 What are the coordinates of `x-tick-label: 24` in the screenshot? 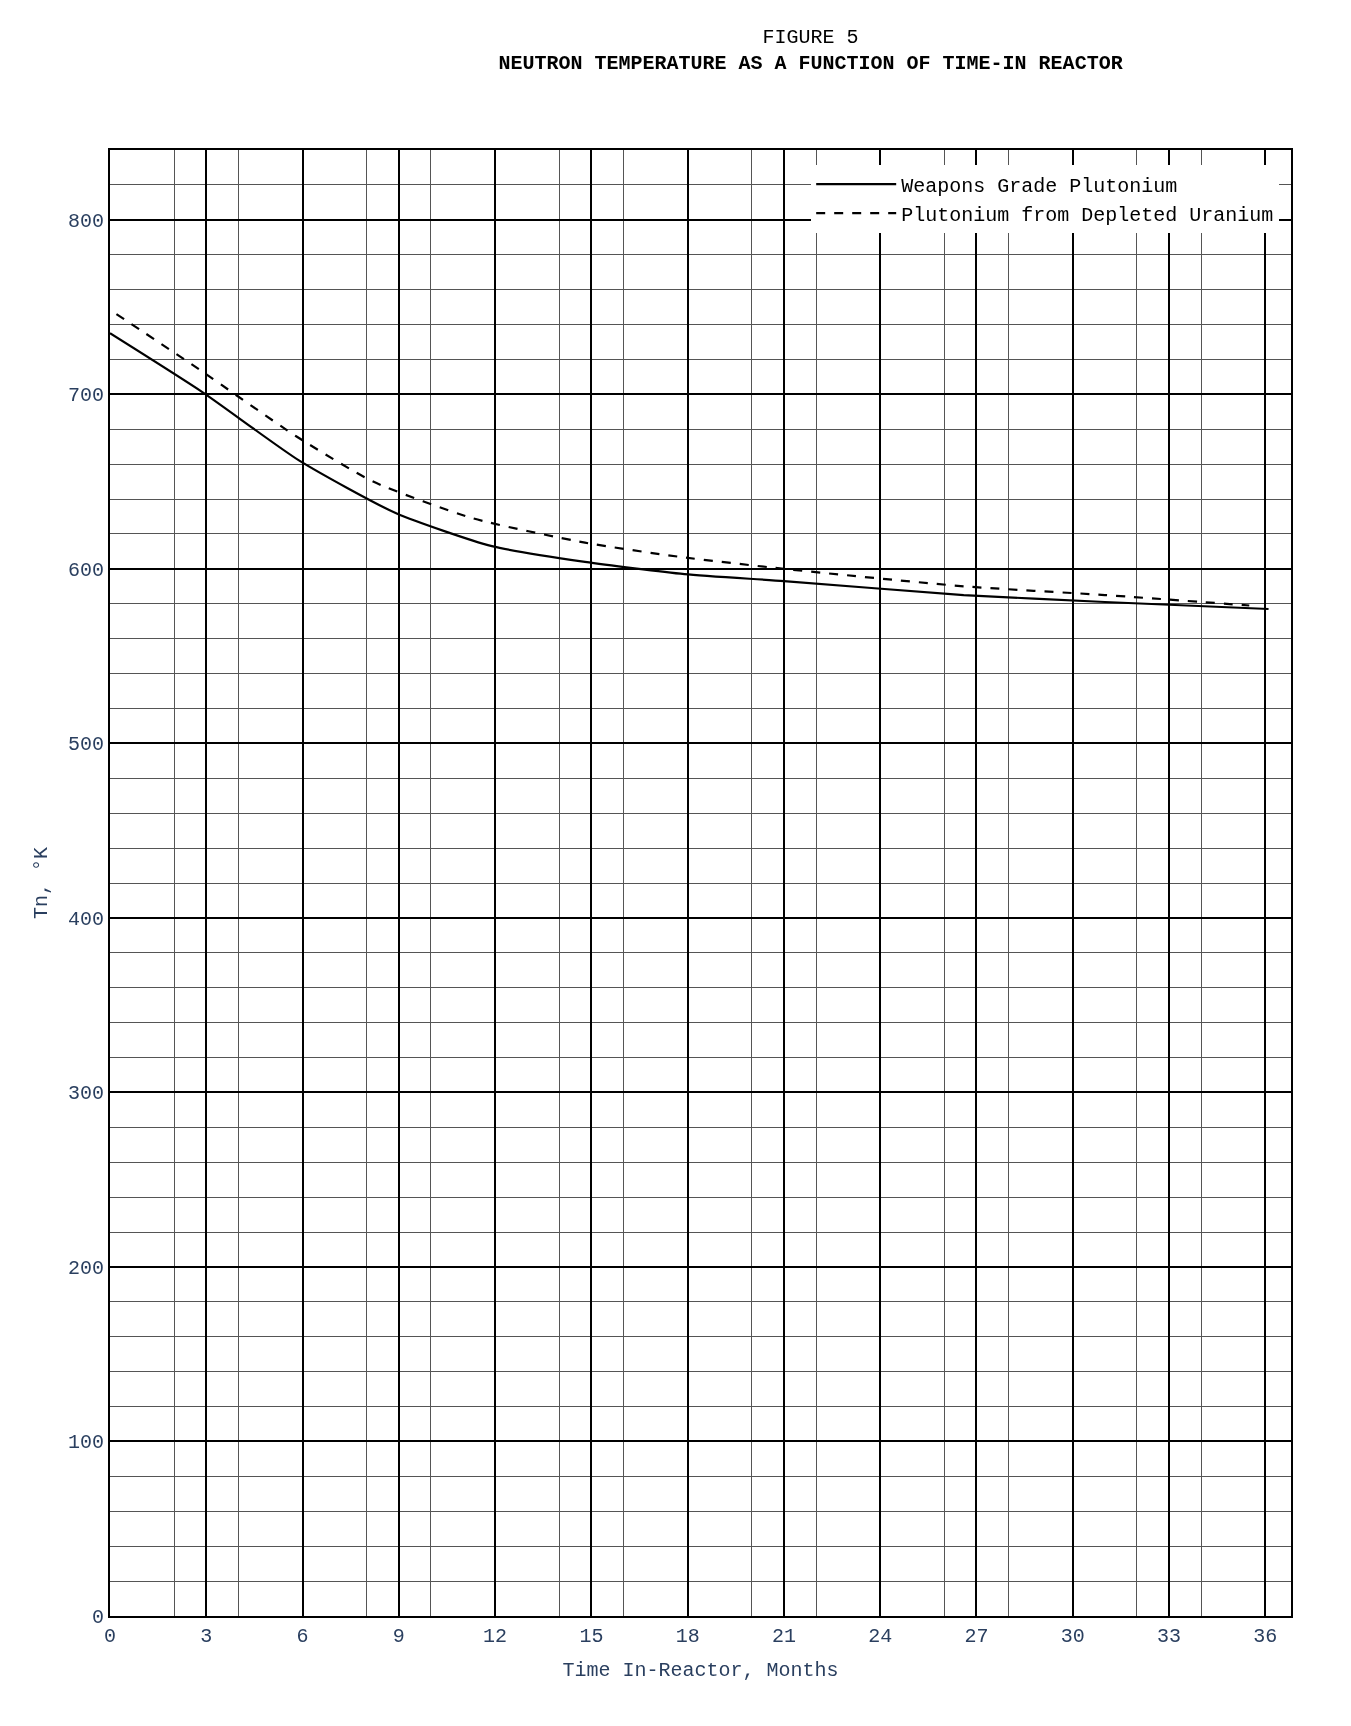 It's located at (880, 1636).